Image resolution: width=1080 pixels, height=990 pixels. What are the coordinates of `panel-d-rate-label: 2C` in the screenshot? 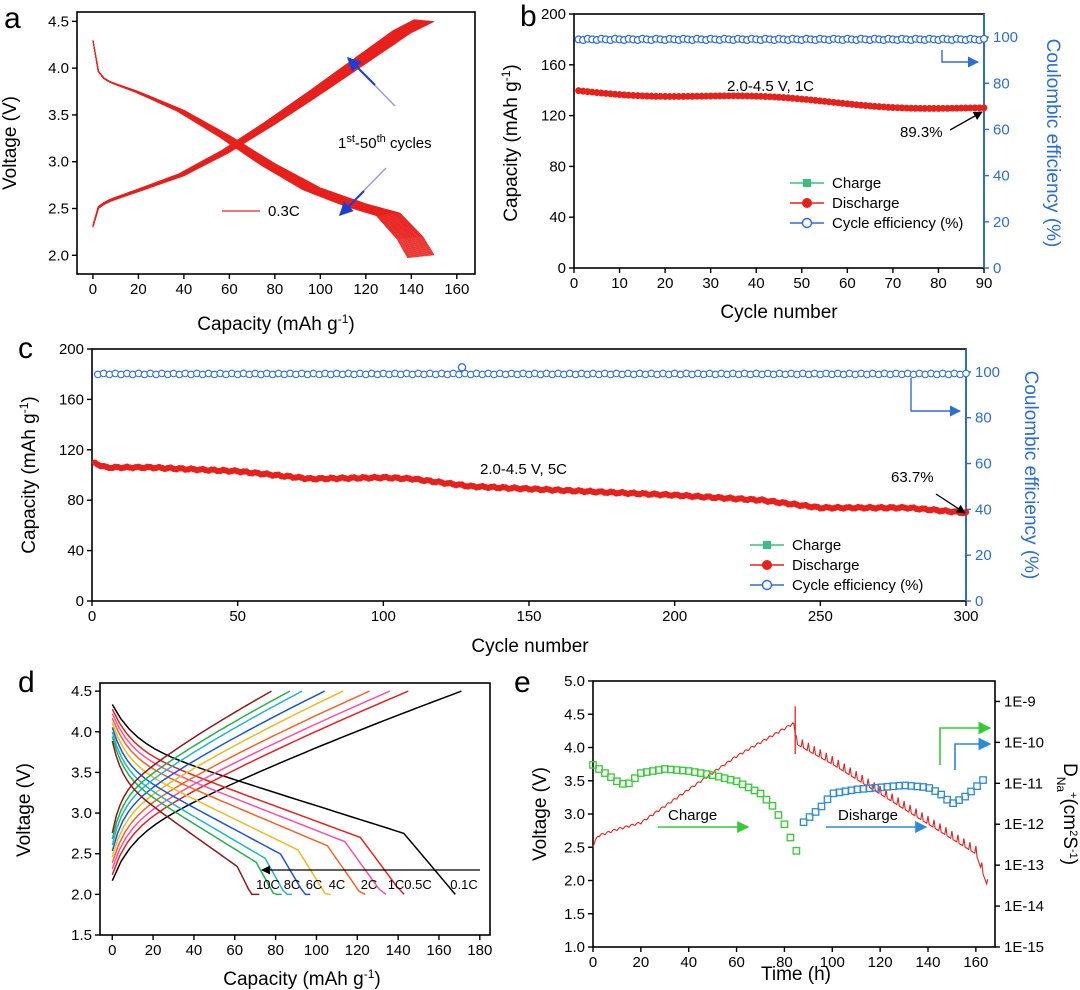 It's located at (369, 884).